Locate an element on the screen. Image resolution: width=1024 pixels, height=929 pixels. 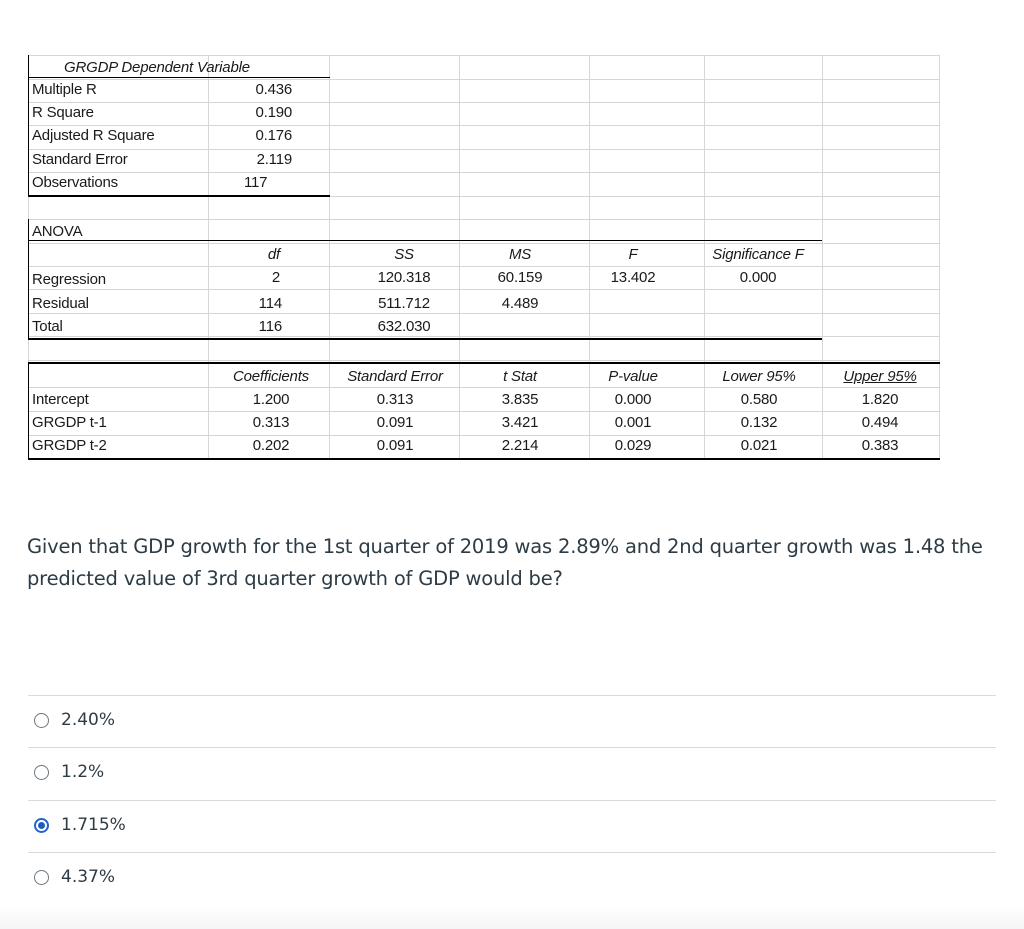
lower95-value: 0.580 is located at coordinates (759, 399).